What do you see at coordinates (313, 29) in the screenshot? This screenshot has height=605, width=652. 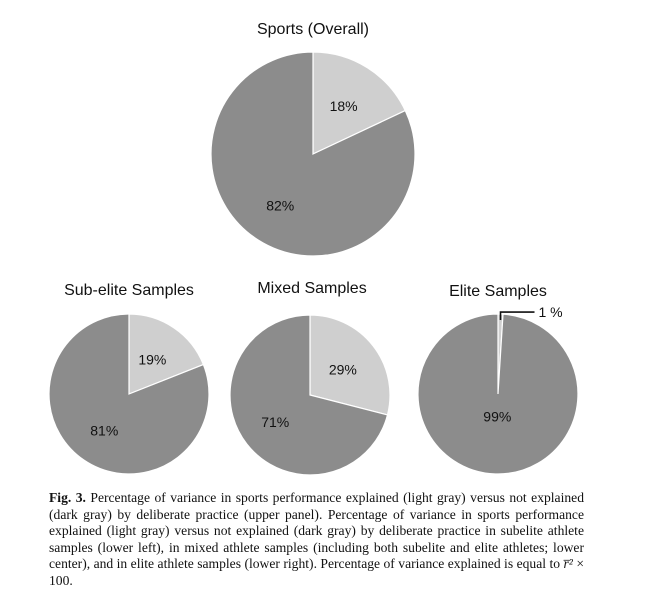 I see `sports-overall-title: Sports (Overall)` at bounding box center [313, 29].